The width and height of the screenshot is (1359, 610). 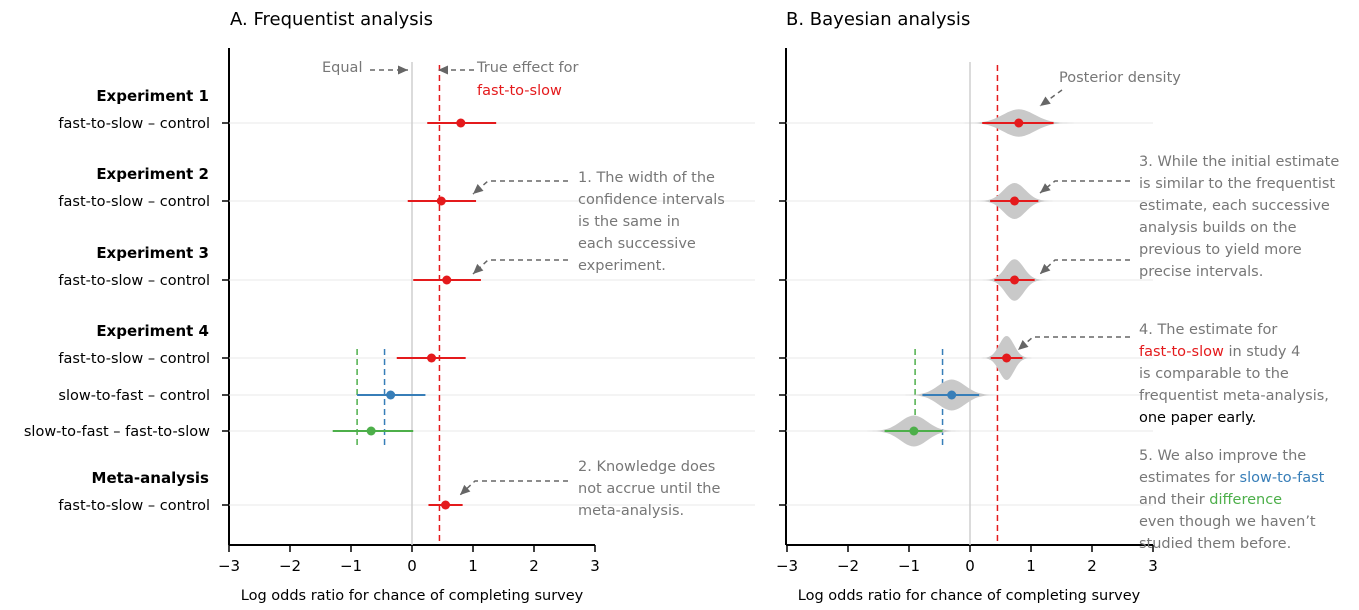 What do you see at coordinates (914, 431) in the screenshot?
I see `bayesian-estimate-point-difference` at bounding box center [914, 431].